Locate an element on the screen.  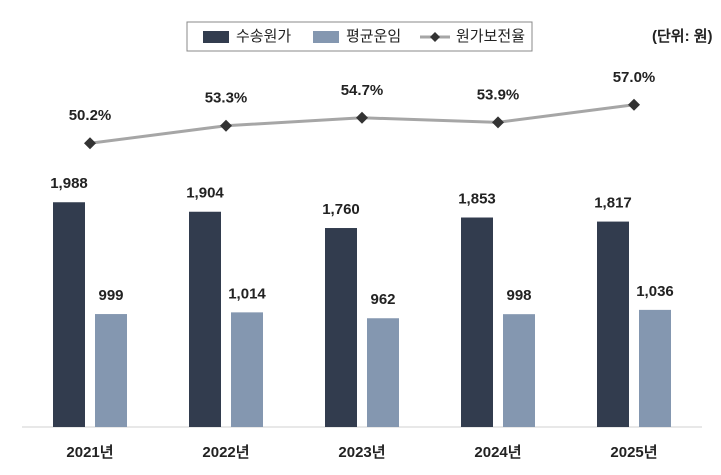
value-label: 53.3% is located at coordinates (226, 98).